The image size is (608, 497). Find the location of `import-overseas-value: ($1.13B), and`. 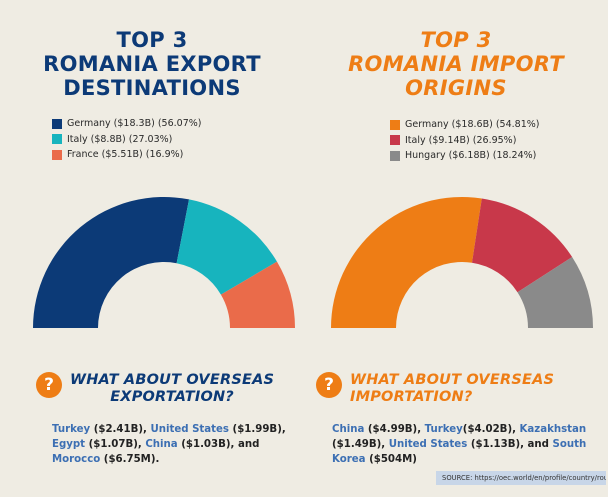

import-overseas-value: ($1.13B), and is located at coordinates (510, 444).